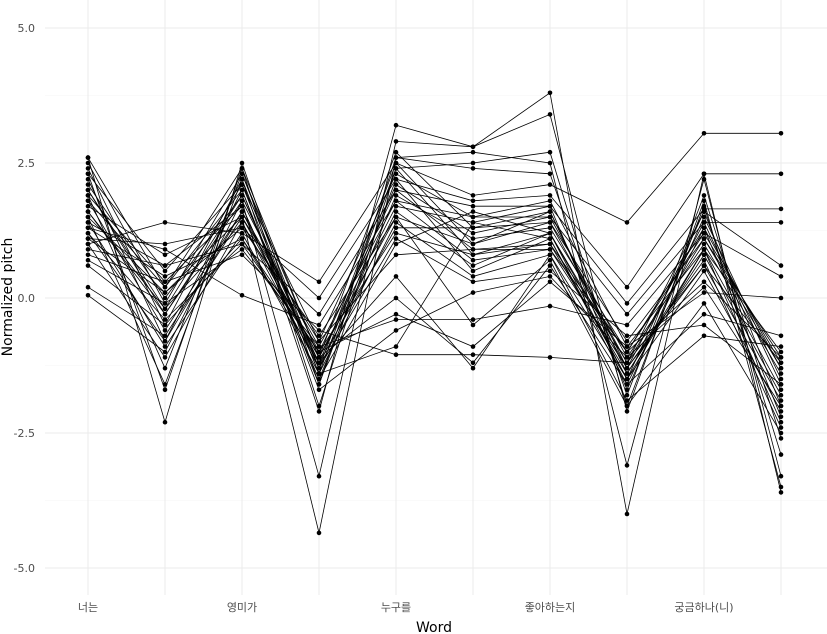 The image size is (827, 634). What do you see at coordinates (27, 298) in the screenshot?
I see `y-tick-label: 0.0` at bounding box center [27, 298].